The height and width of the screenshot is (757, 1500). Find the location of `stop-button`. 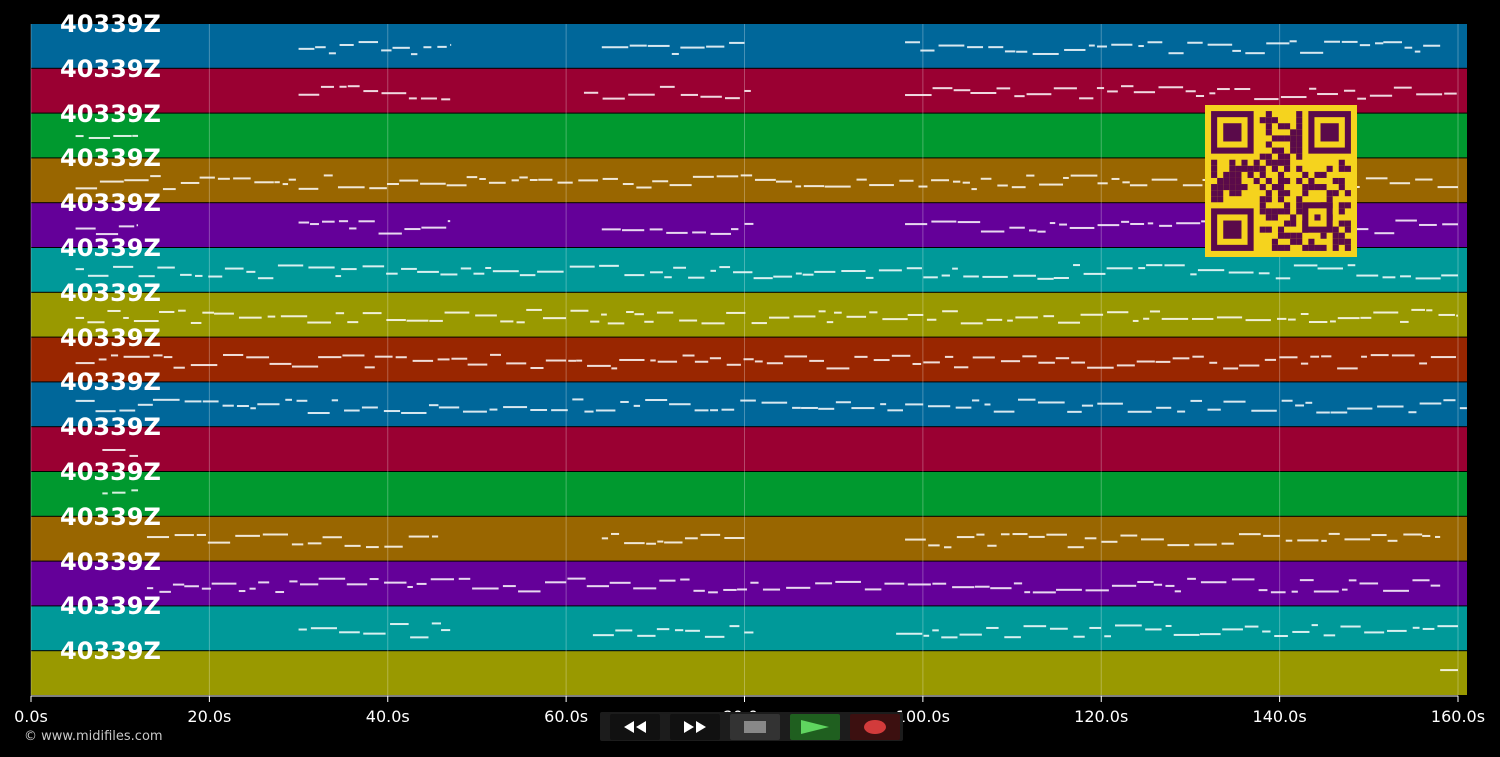

stop-button is located at coordinates (755, 727).